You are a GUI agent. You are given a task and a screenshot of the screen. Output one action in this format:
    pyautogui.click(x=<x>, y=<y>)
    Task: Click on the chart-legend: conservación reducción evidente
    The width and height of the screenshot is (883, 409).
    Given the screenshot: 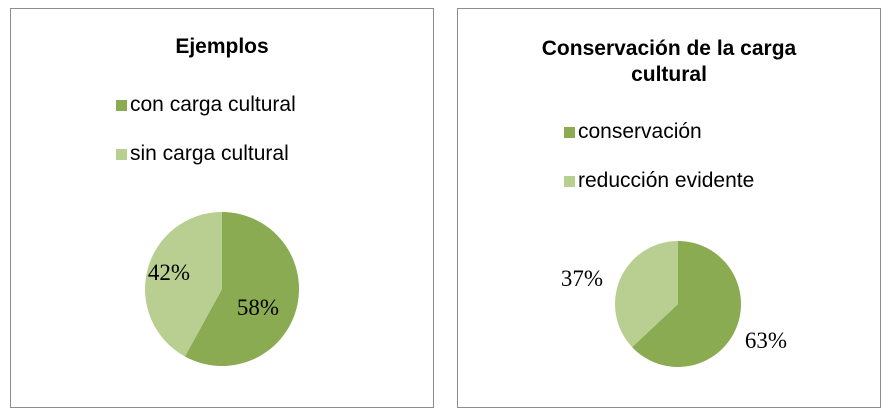 What is the action you would take?
    pyautogui.click(x=659, y=168)
    